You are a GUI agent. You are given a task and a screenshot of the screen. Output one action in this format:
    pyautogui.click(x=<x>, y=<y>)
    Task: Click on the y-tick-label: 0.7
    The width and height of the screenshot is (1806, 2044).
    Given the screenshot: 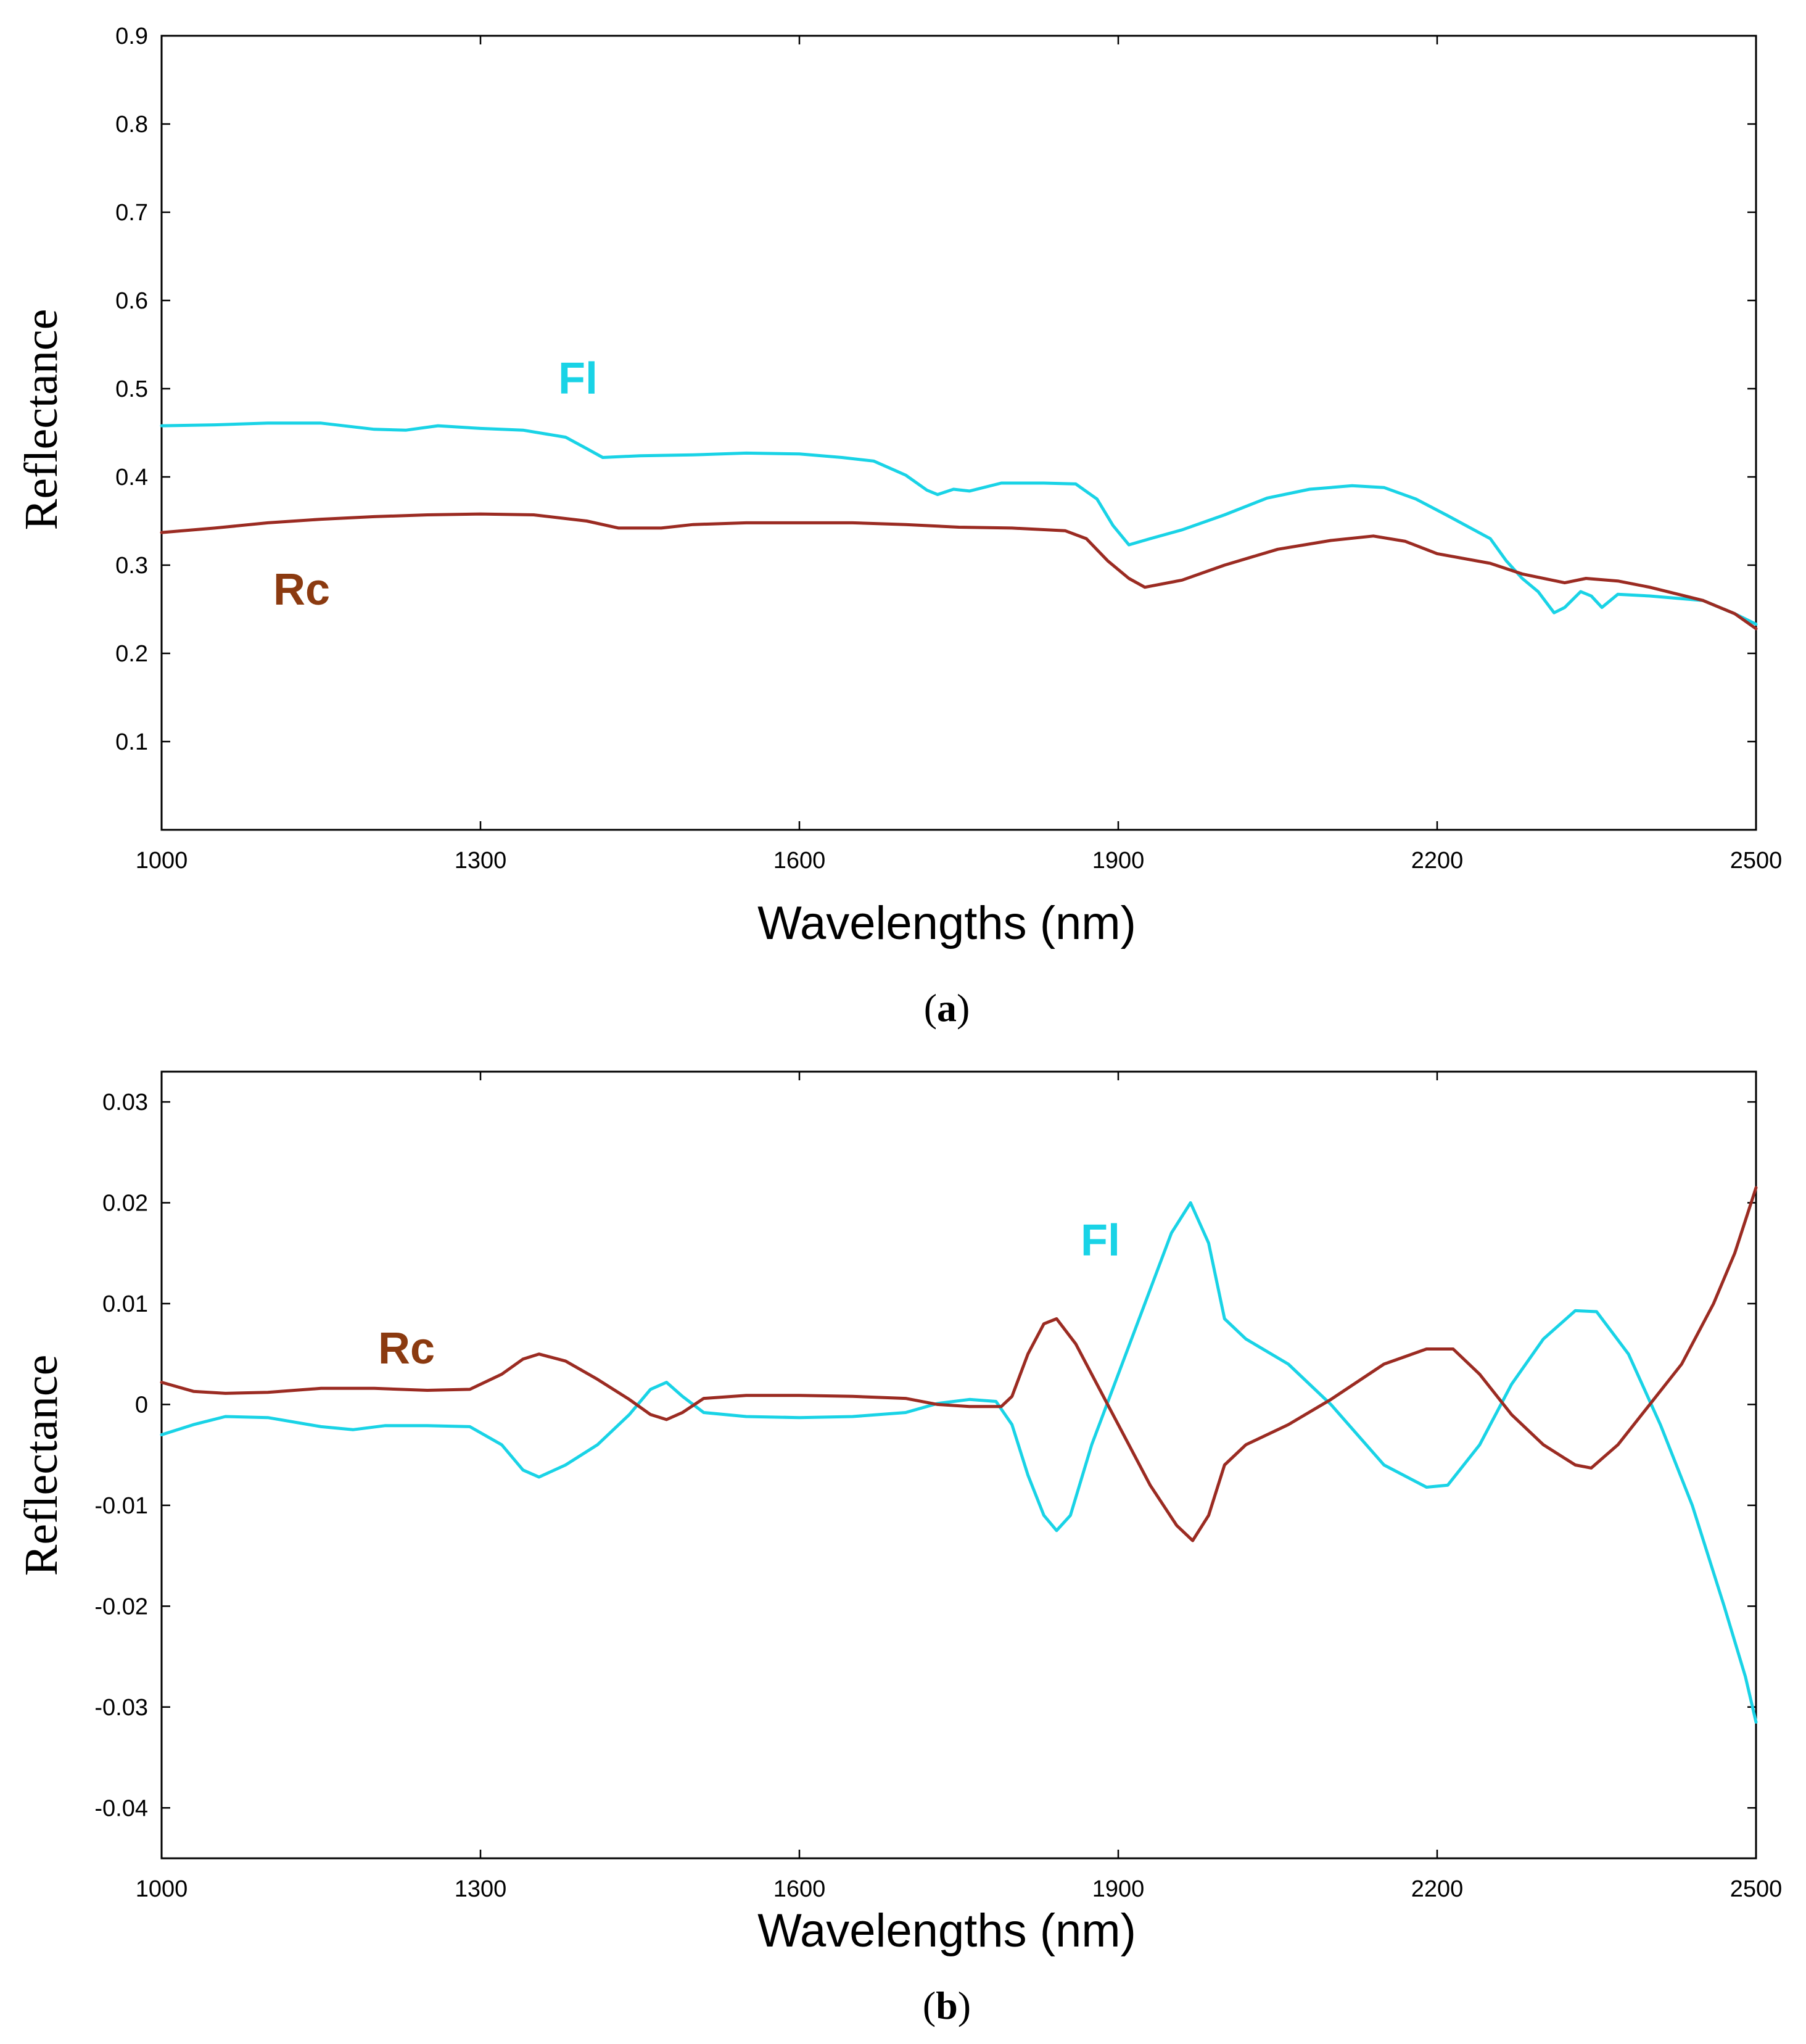 What is the action you would take?
    pyautogui.click(x=131, y=213)
    